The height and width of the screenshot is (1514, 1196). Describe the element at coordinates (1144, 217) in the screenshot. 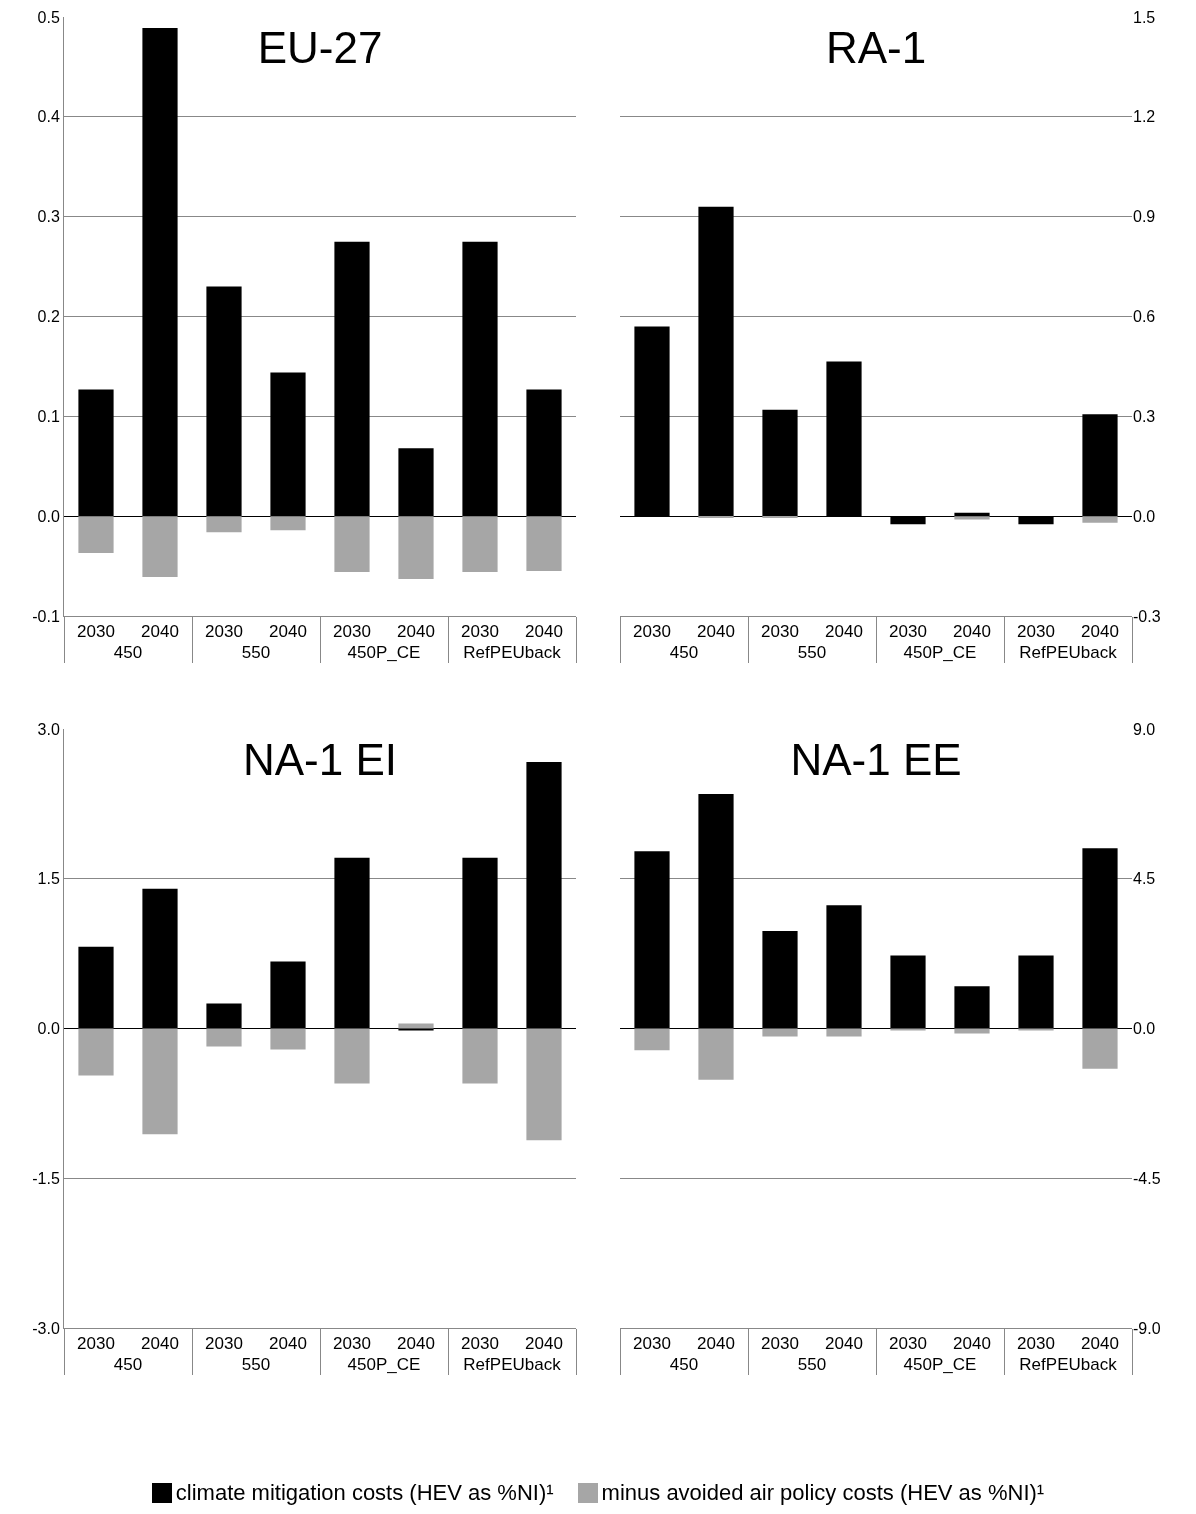

I see `y-tick-label: 0.9` at that location.